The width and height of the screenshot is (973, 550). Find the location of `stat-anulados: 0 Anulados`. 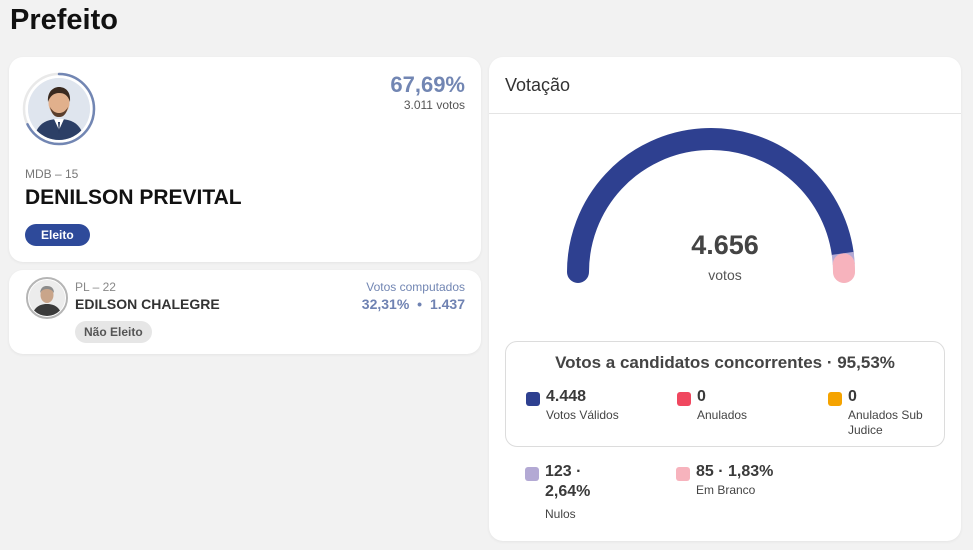

stat-anulados: 0 Anulados is located at coordinates (742, 407).